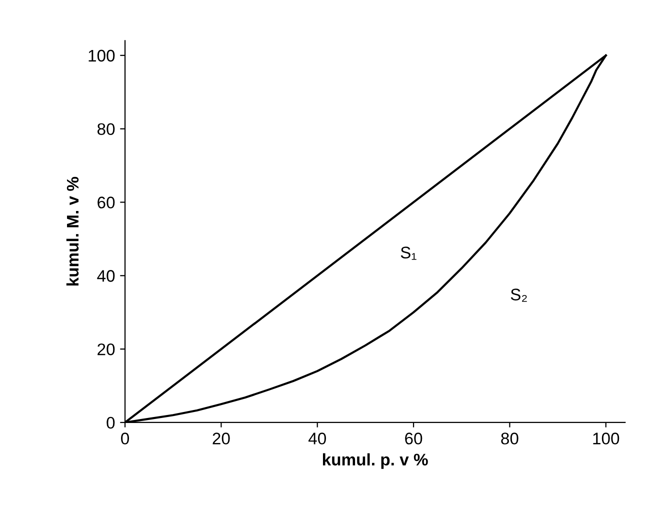 The width and height of the screenshot is (658, 509). I want to click on annotation: S₁, so click(408, 253).